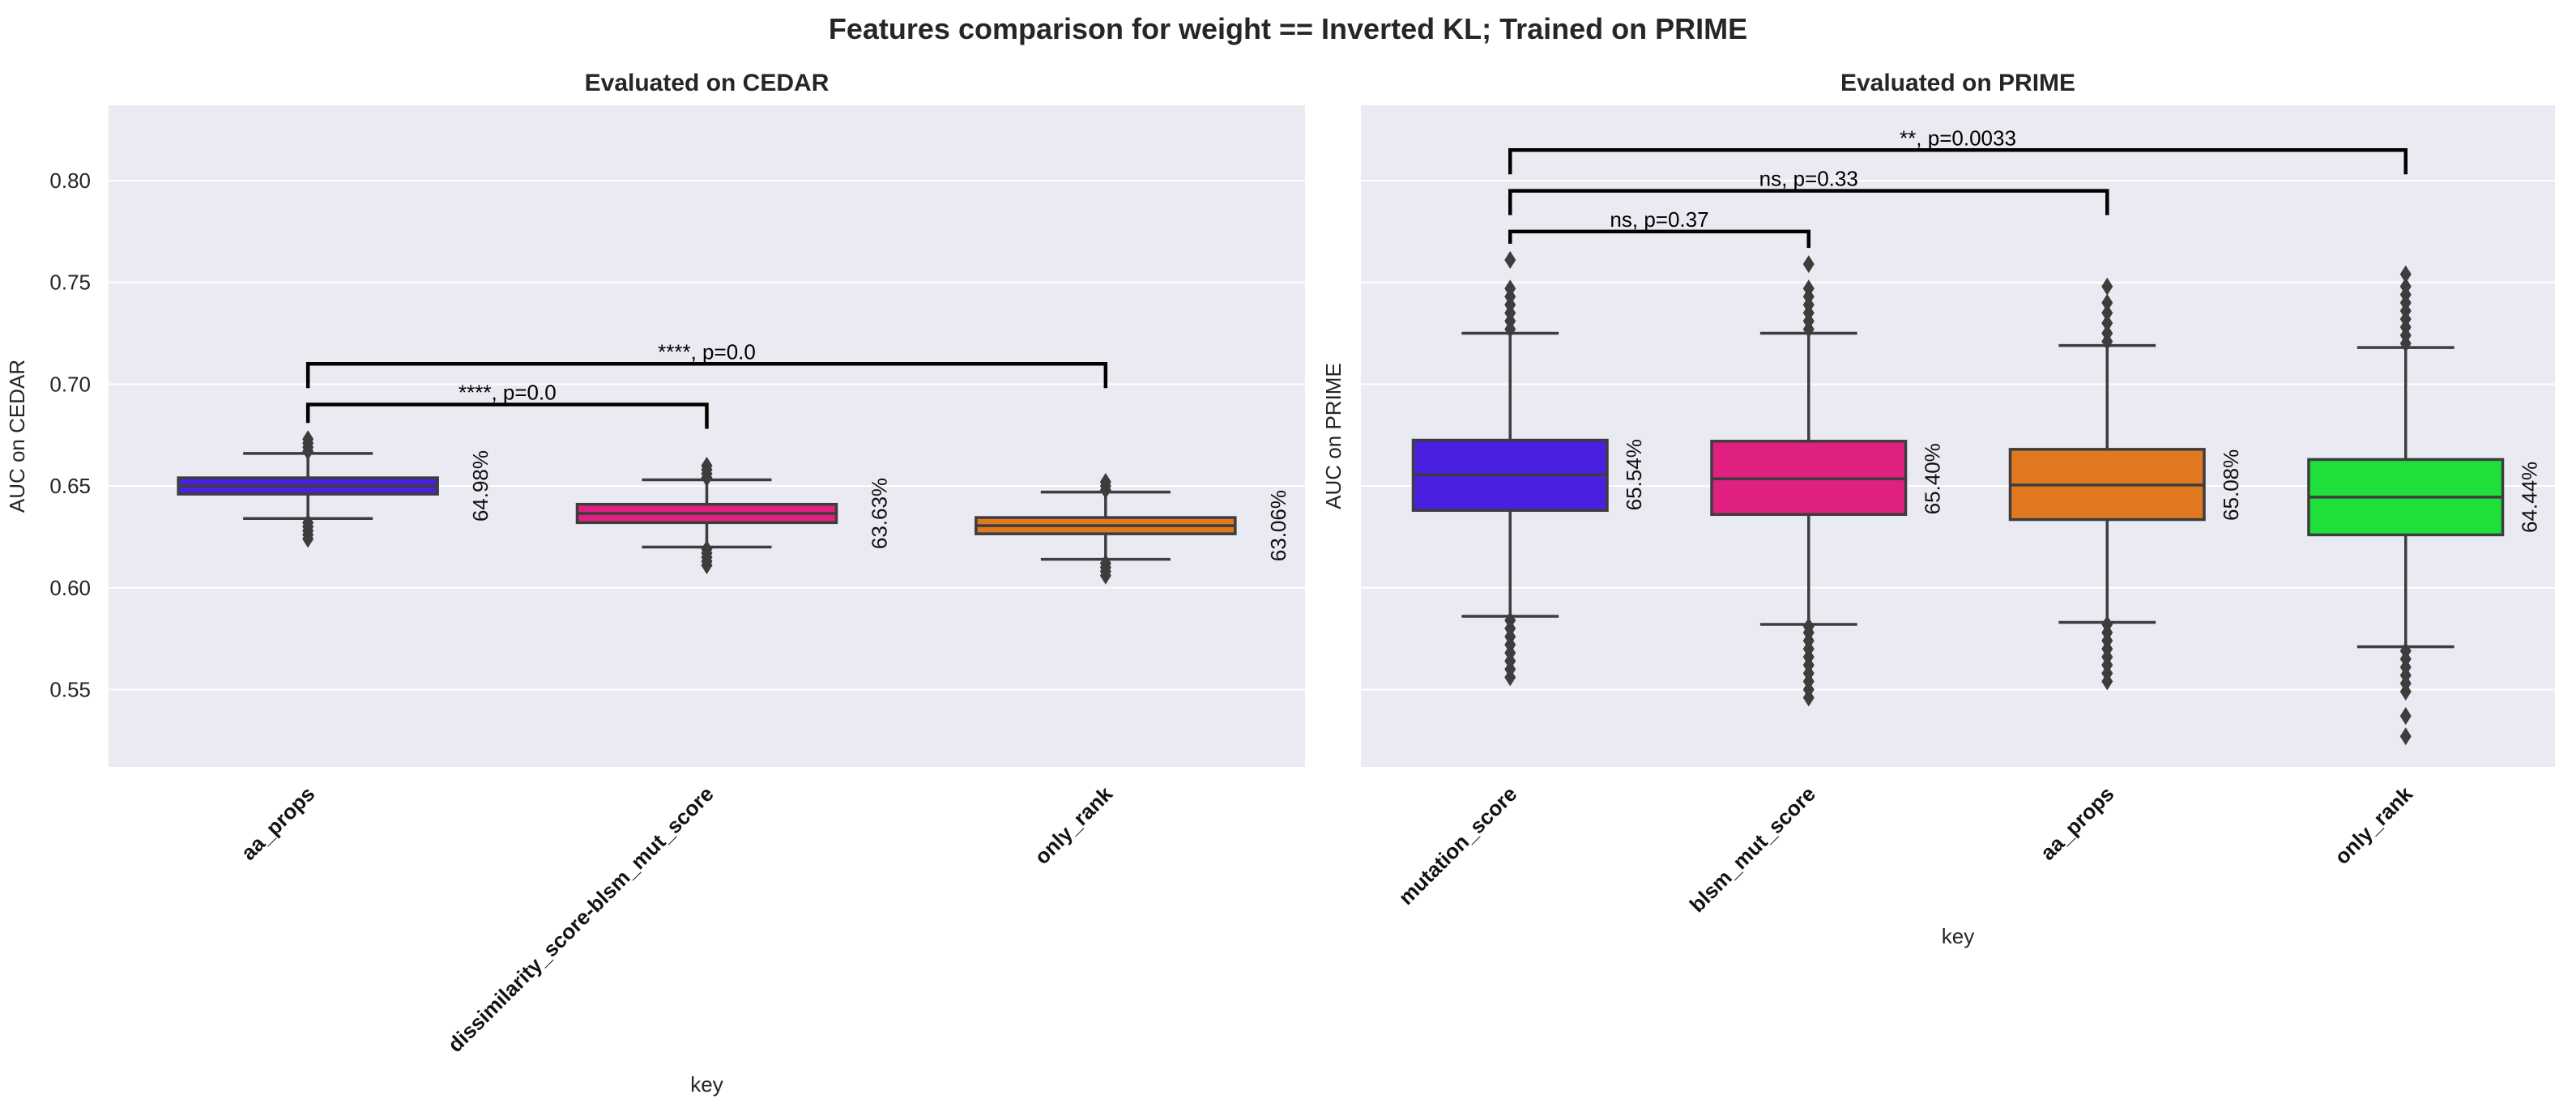 This screenshot has width=2576, height=1120. What do you see at coordinates (1958, 83) in the screenshot?
I see `axes-title: Evaluated on PRIME` at bounding box center [1958, 83].